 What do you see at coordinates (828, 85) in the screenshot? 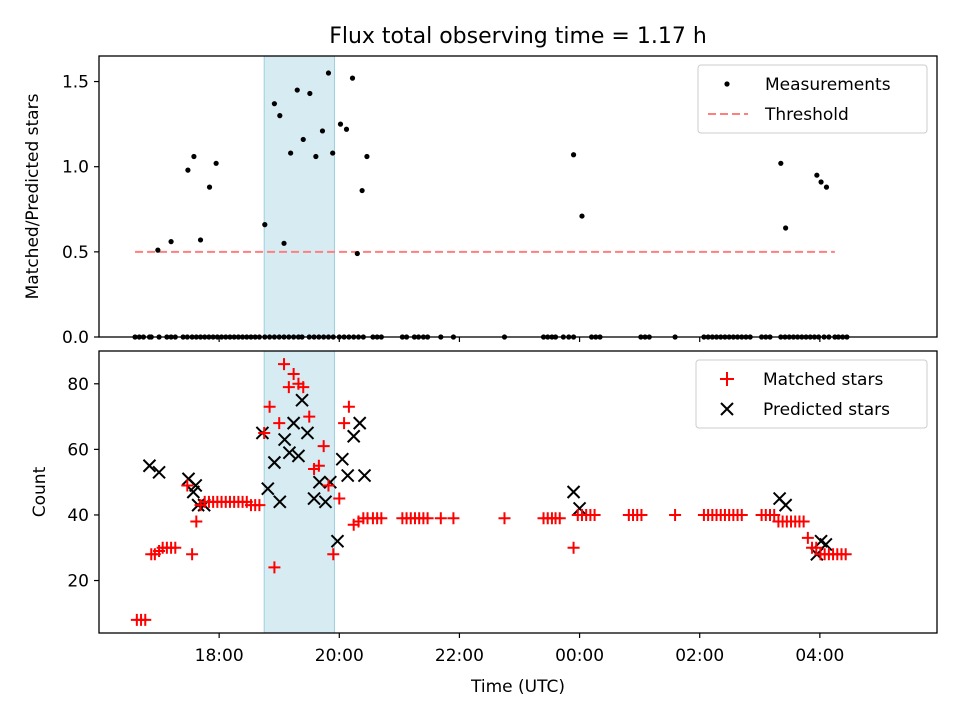
I see `legend-measurements-label: Measurements` at bounding box center [828, 85].